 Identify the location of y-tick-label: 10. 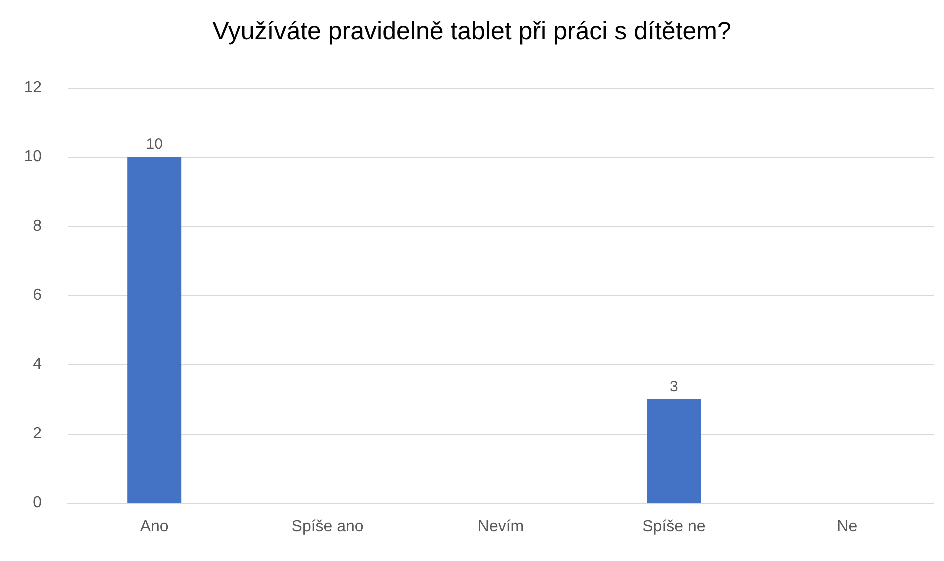
(33, 157).